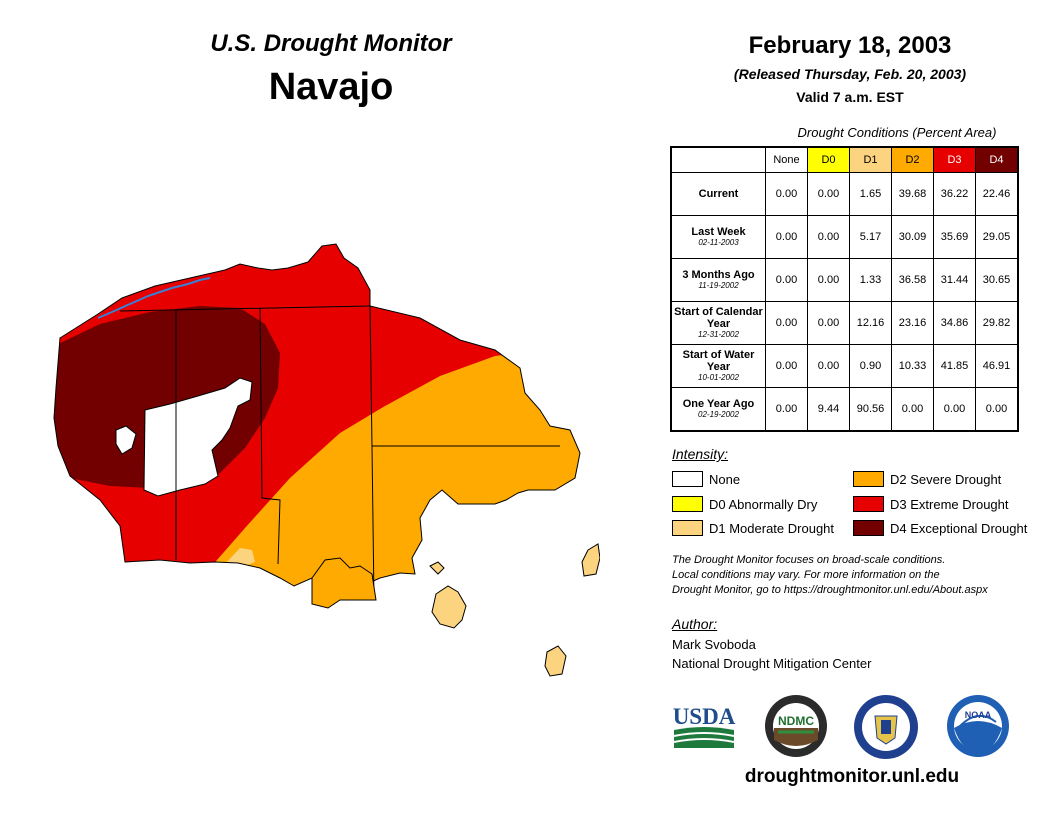 Image resolution: width=1056 pixels, height=816 pixels. Describe the element at coordinates (154, 298) in the screenshot. I see `river-line` at that location.